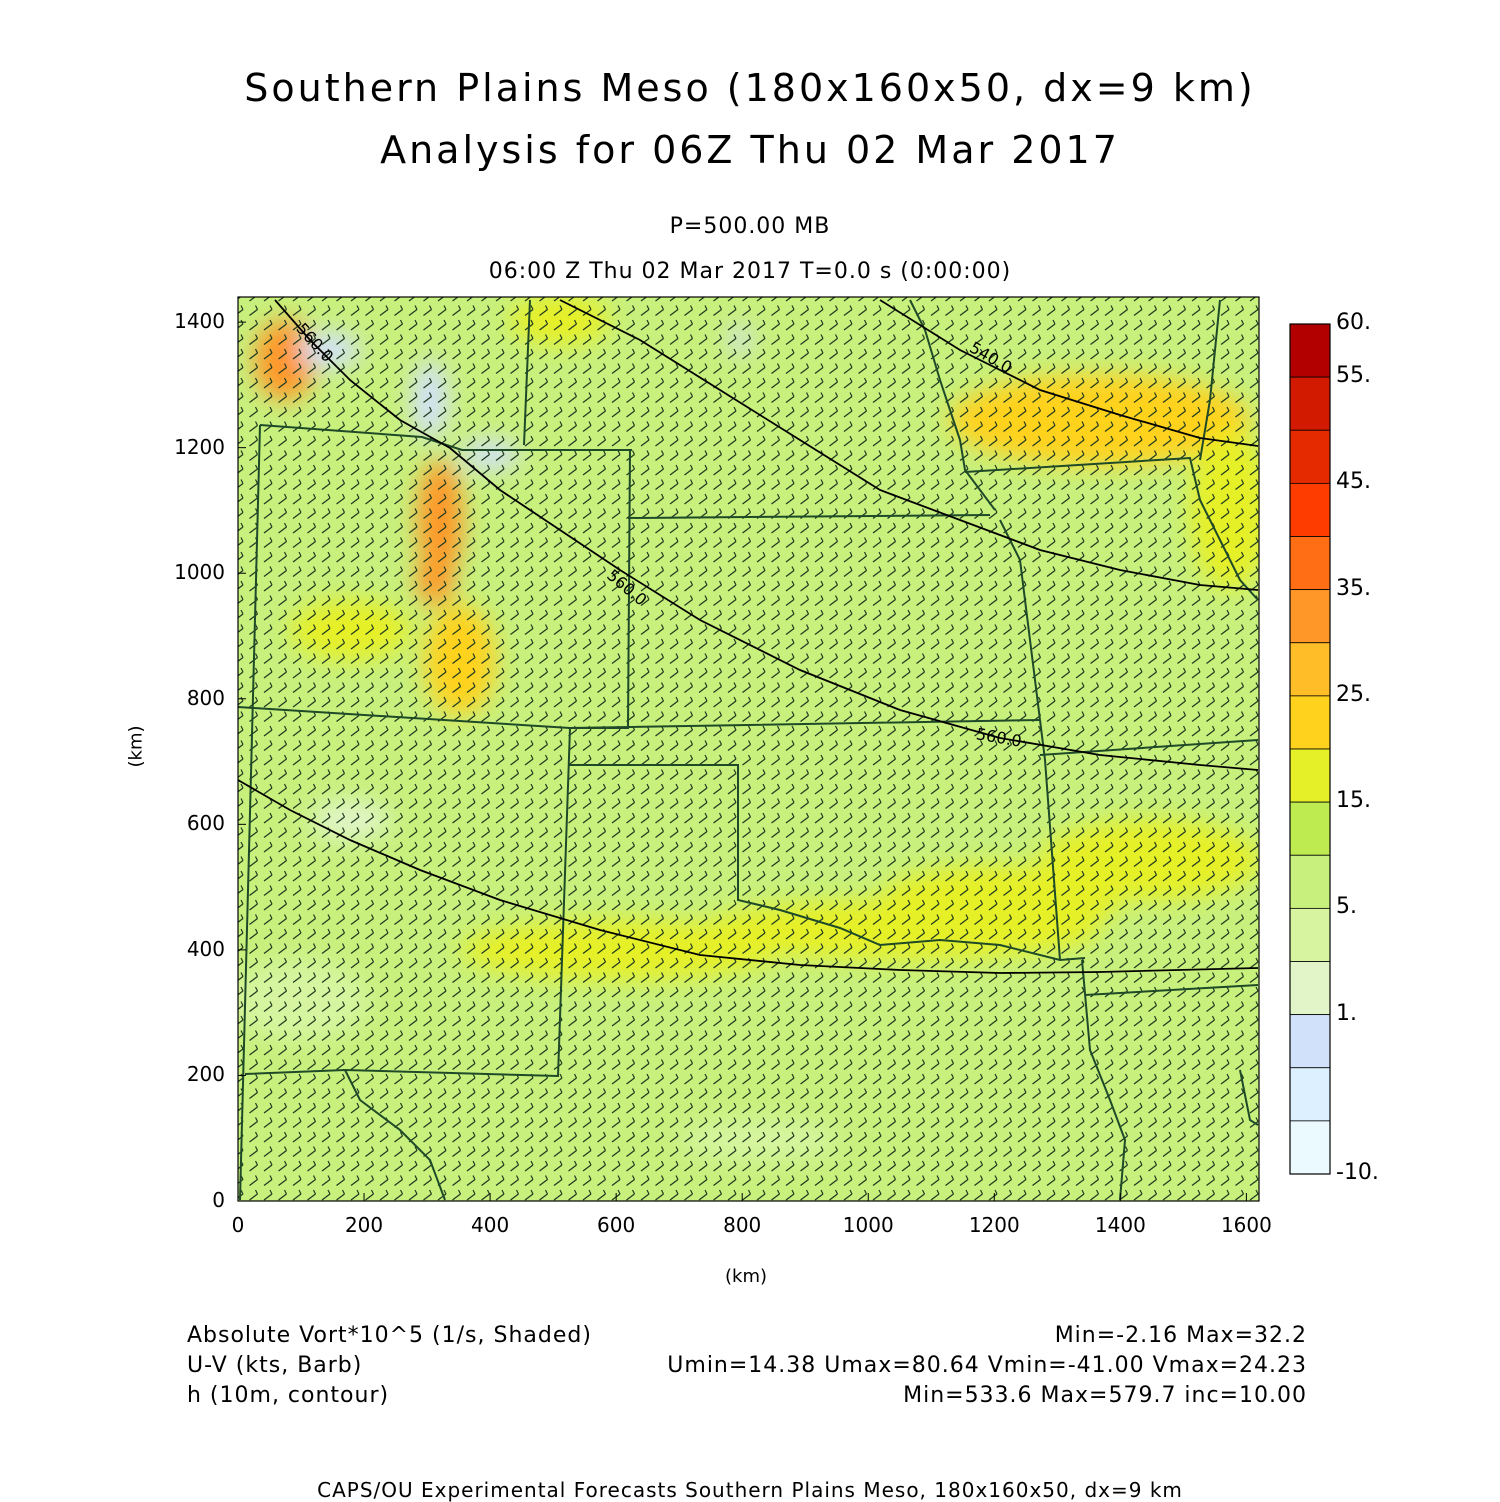 This screenshot has width=1500, height=1502. What do you see at coordinates (1105, 1395) in the screenshot?
I see `height-stats: Min=533.6 Max=579.7 inc=10.00` at bounding box center [1105, 1395].